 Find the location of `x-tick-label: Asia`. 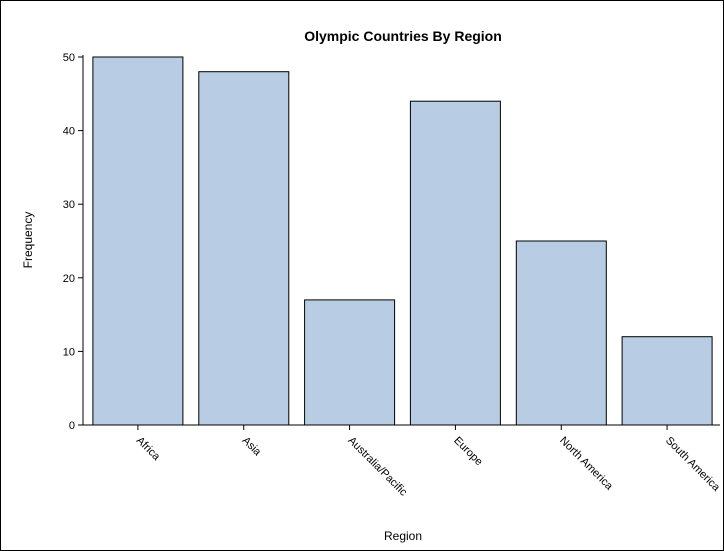

x-tick-label: Asia is located at coordinates (252, 447).